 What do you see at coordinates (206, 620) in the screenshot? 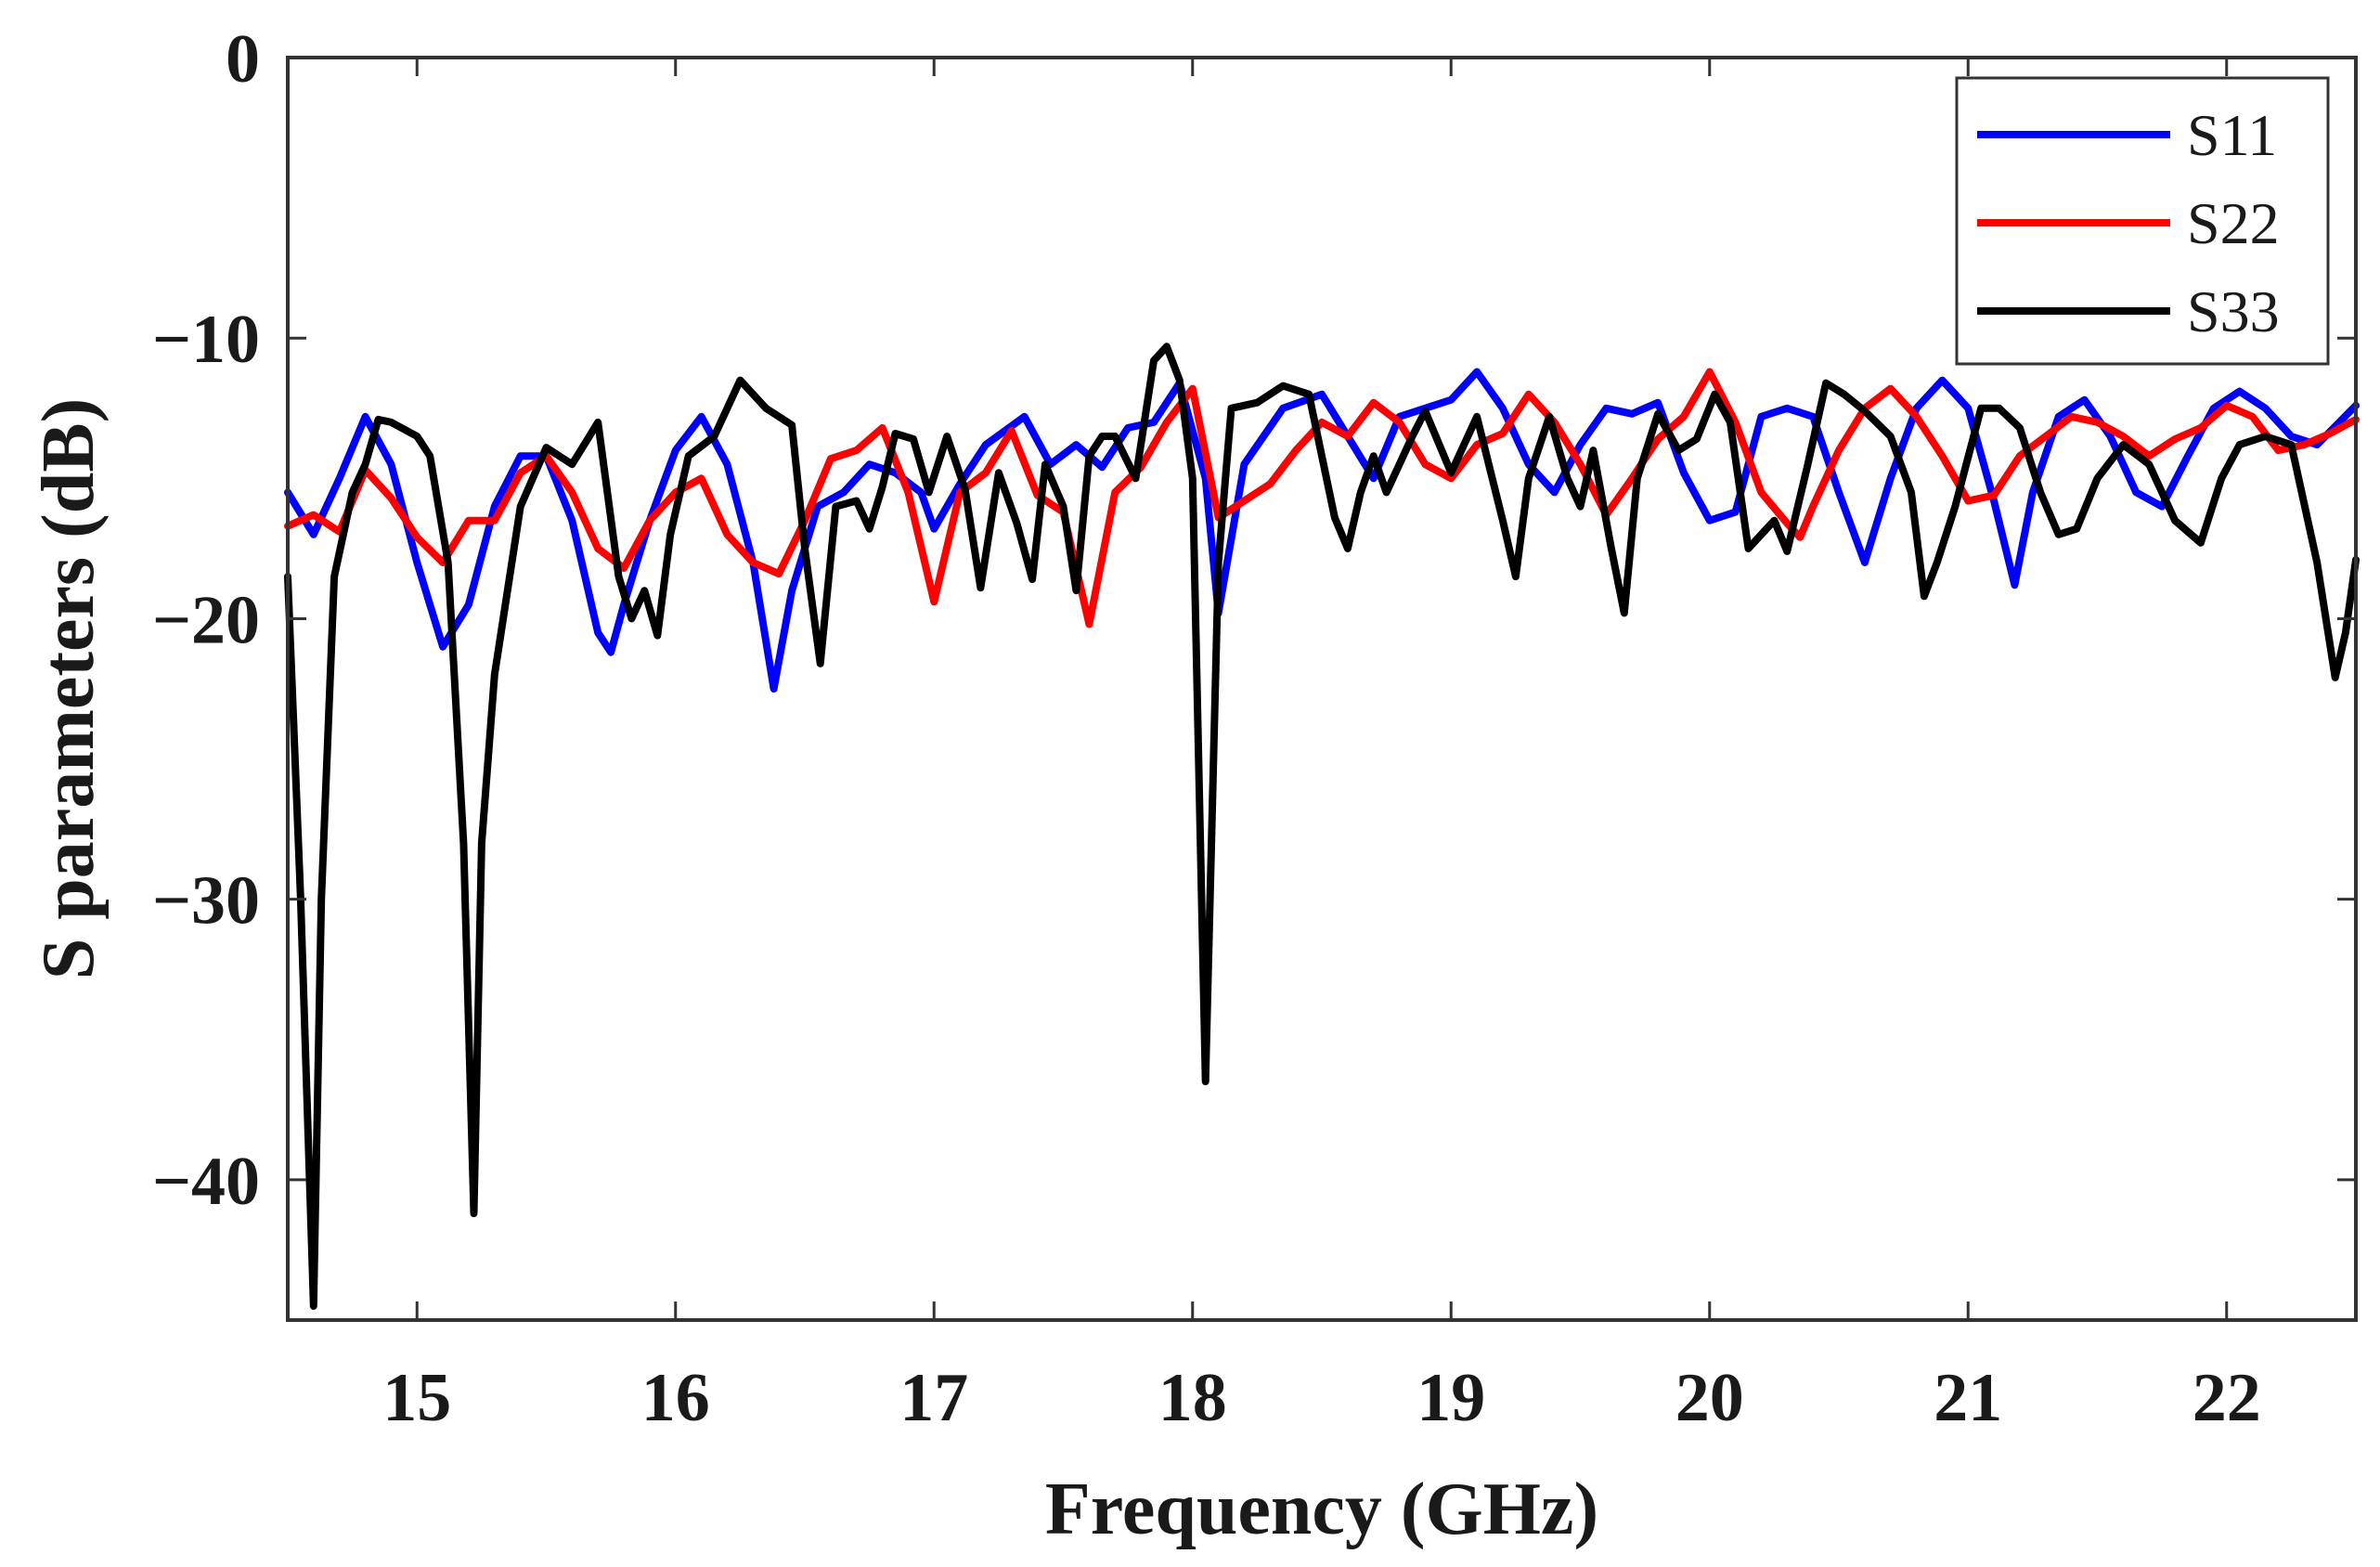
I see `y-tick-label: −20` at bounding box center [206, 620].